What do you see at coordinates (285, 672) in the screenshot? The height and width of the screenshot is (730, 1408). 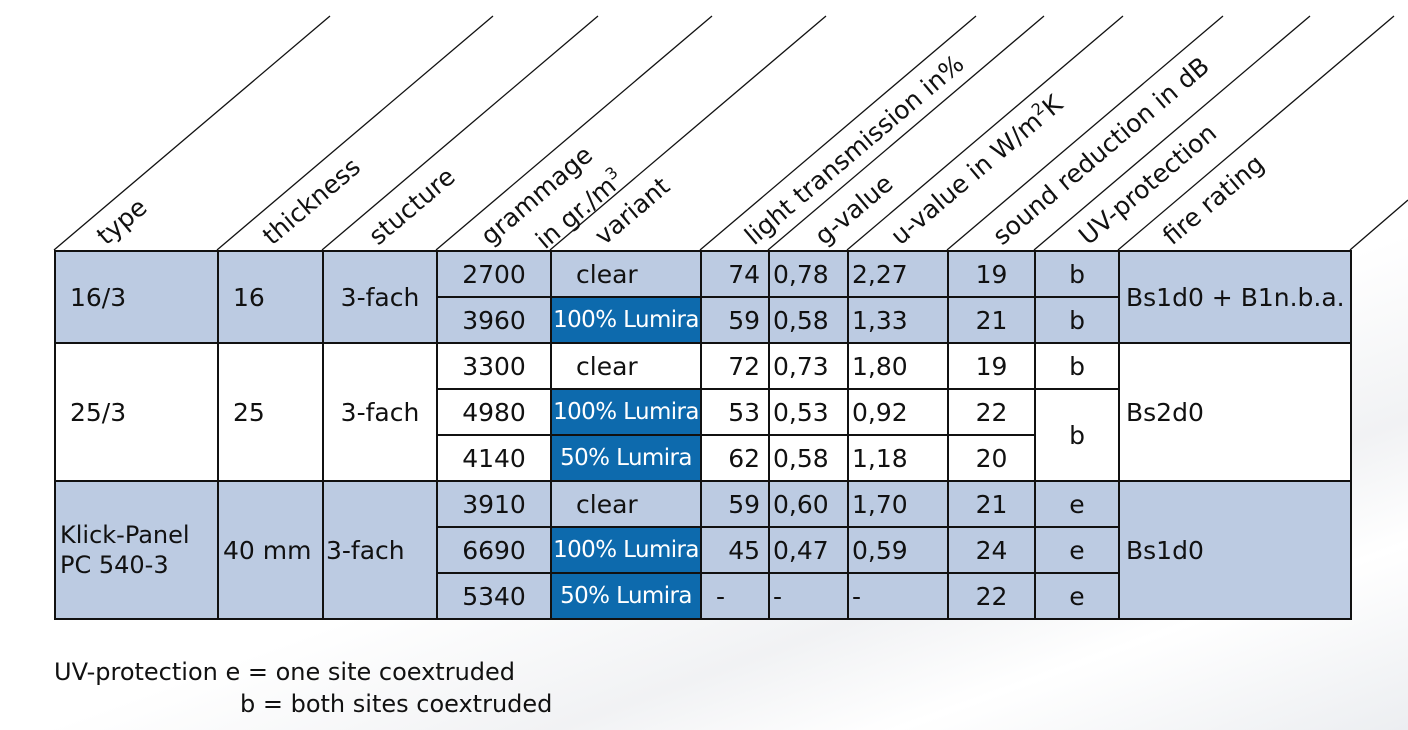 I see `legend-line-e: UV-protection e = one site coextruded` at bounding box center [285, 672].